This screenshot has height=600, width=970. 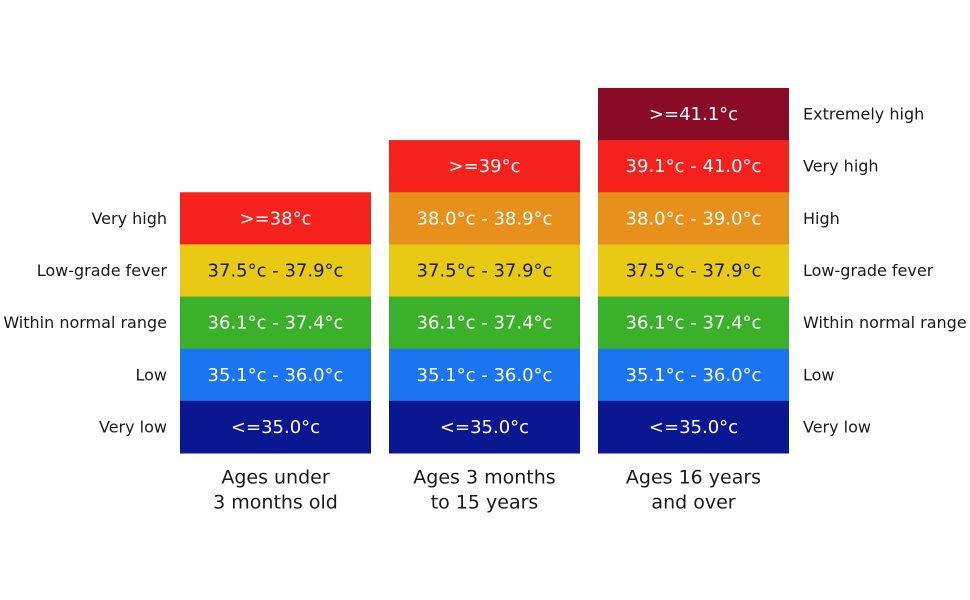 I want to click on column-title: Ages under, so click(x=275, y=478).